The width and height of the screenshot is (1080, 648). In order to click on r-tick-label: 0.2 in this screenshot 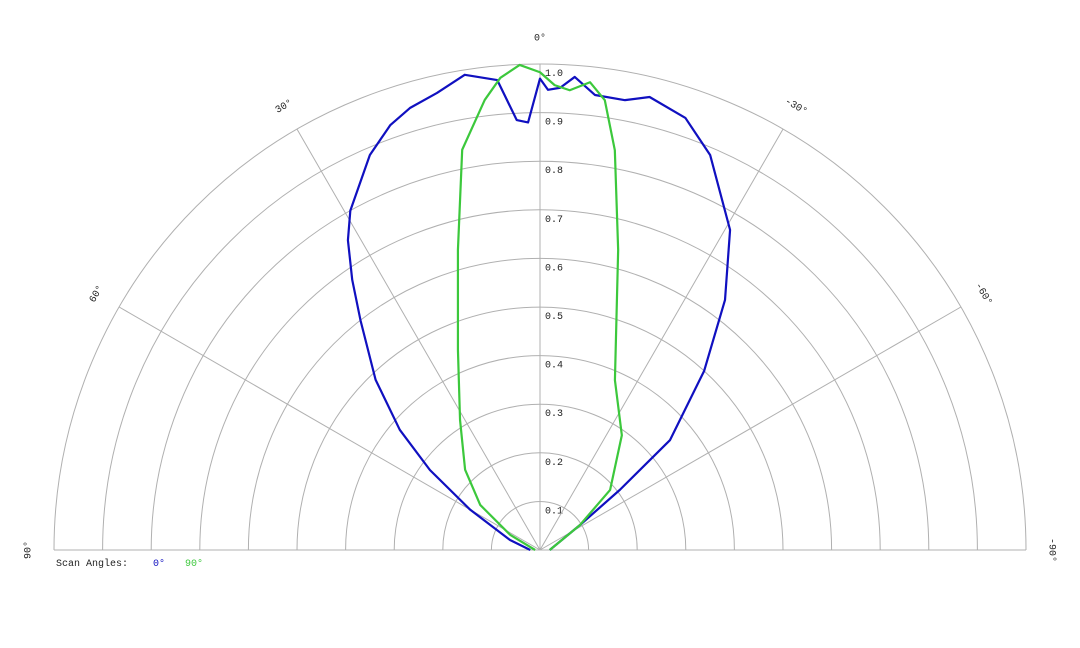, I will do `click(554, 463)`.